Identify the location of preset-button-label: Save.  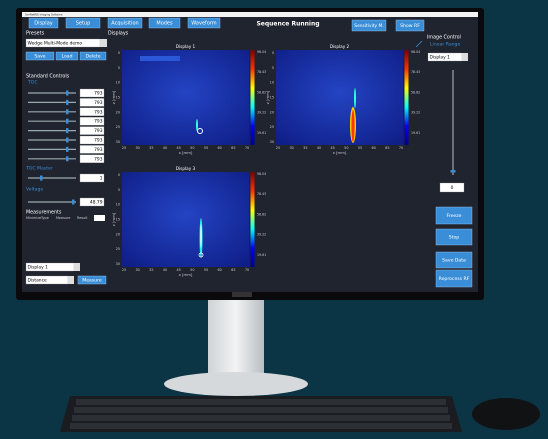
(39, 57).